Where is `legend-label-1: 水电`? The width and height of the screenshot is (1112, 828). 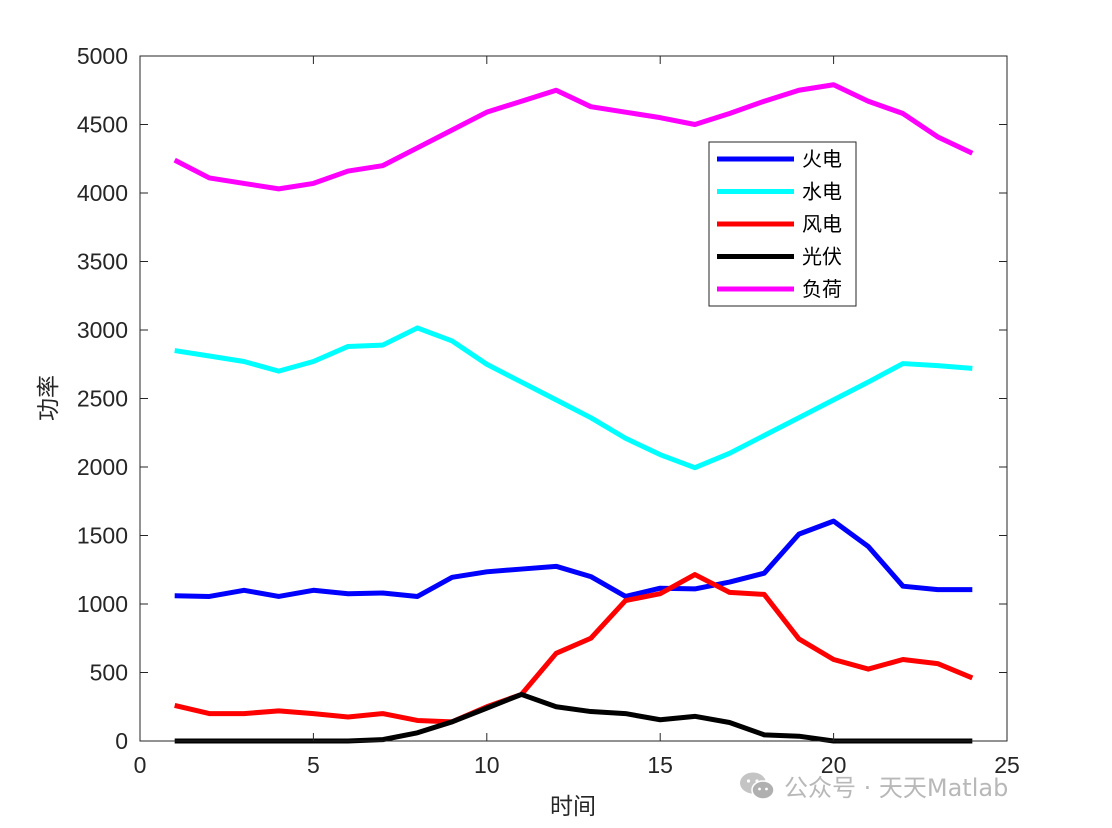
legend-label-1: 水电 is located at coordinates (822, 192).